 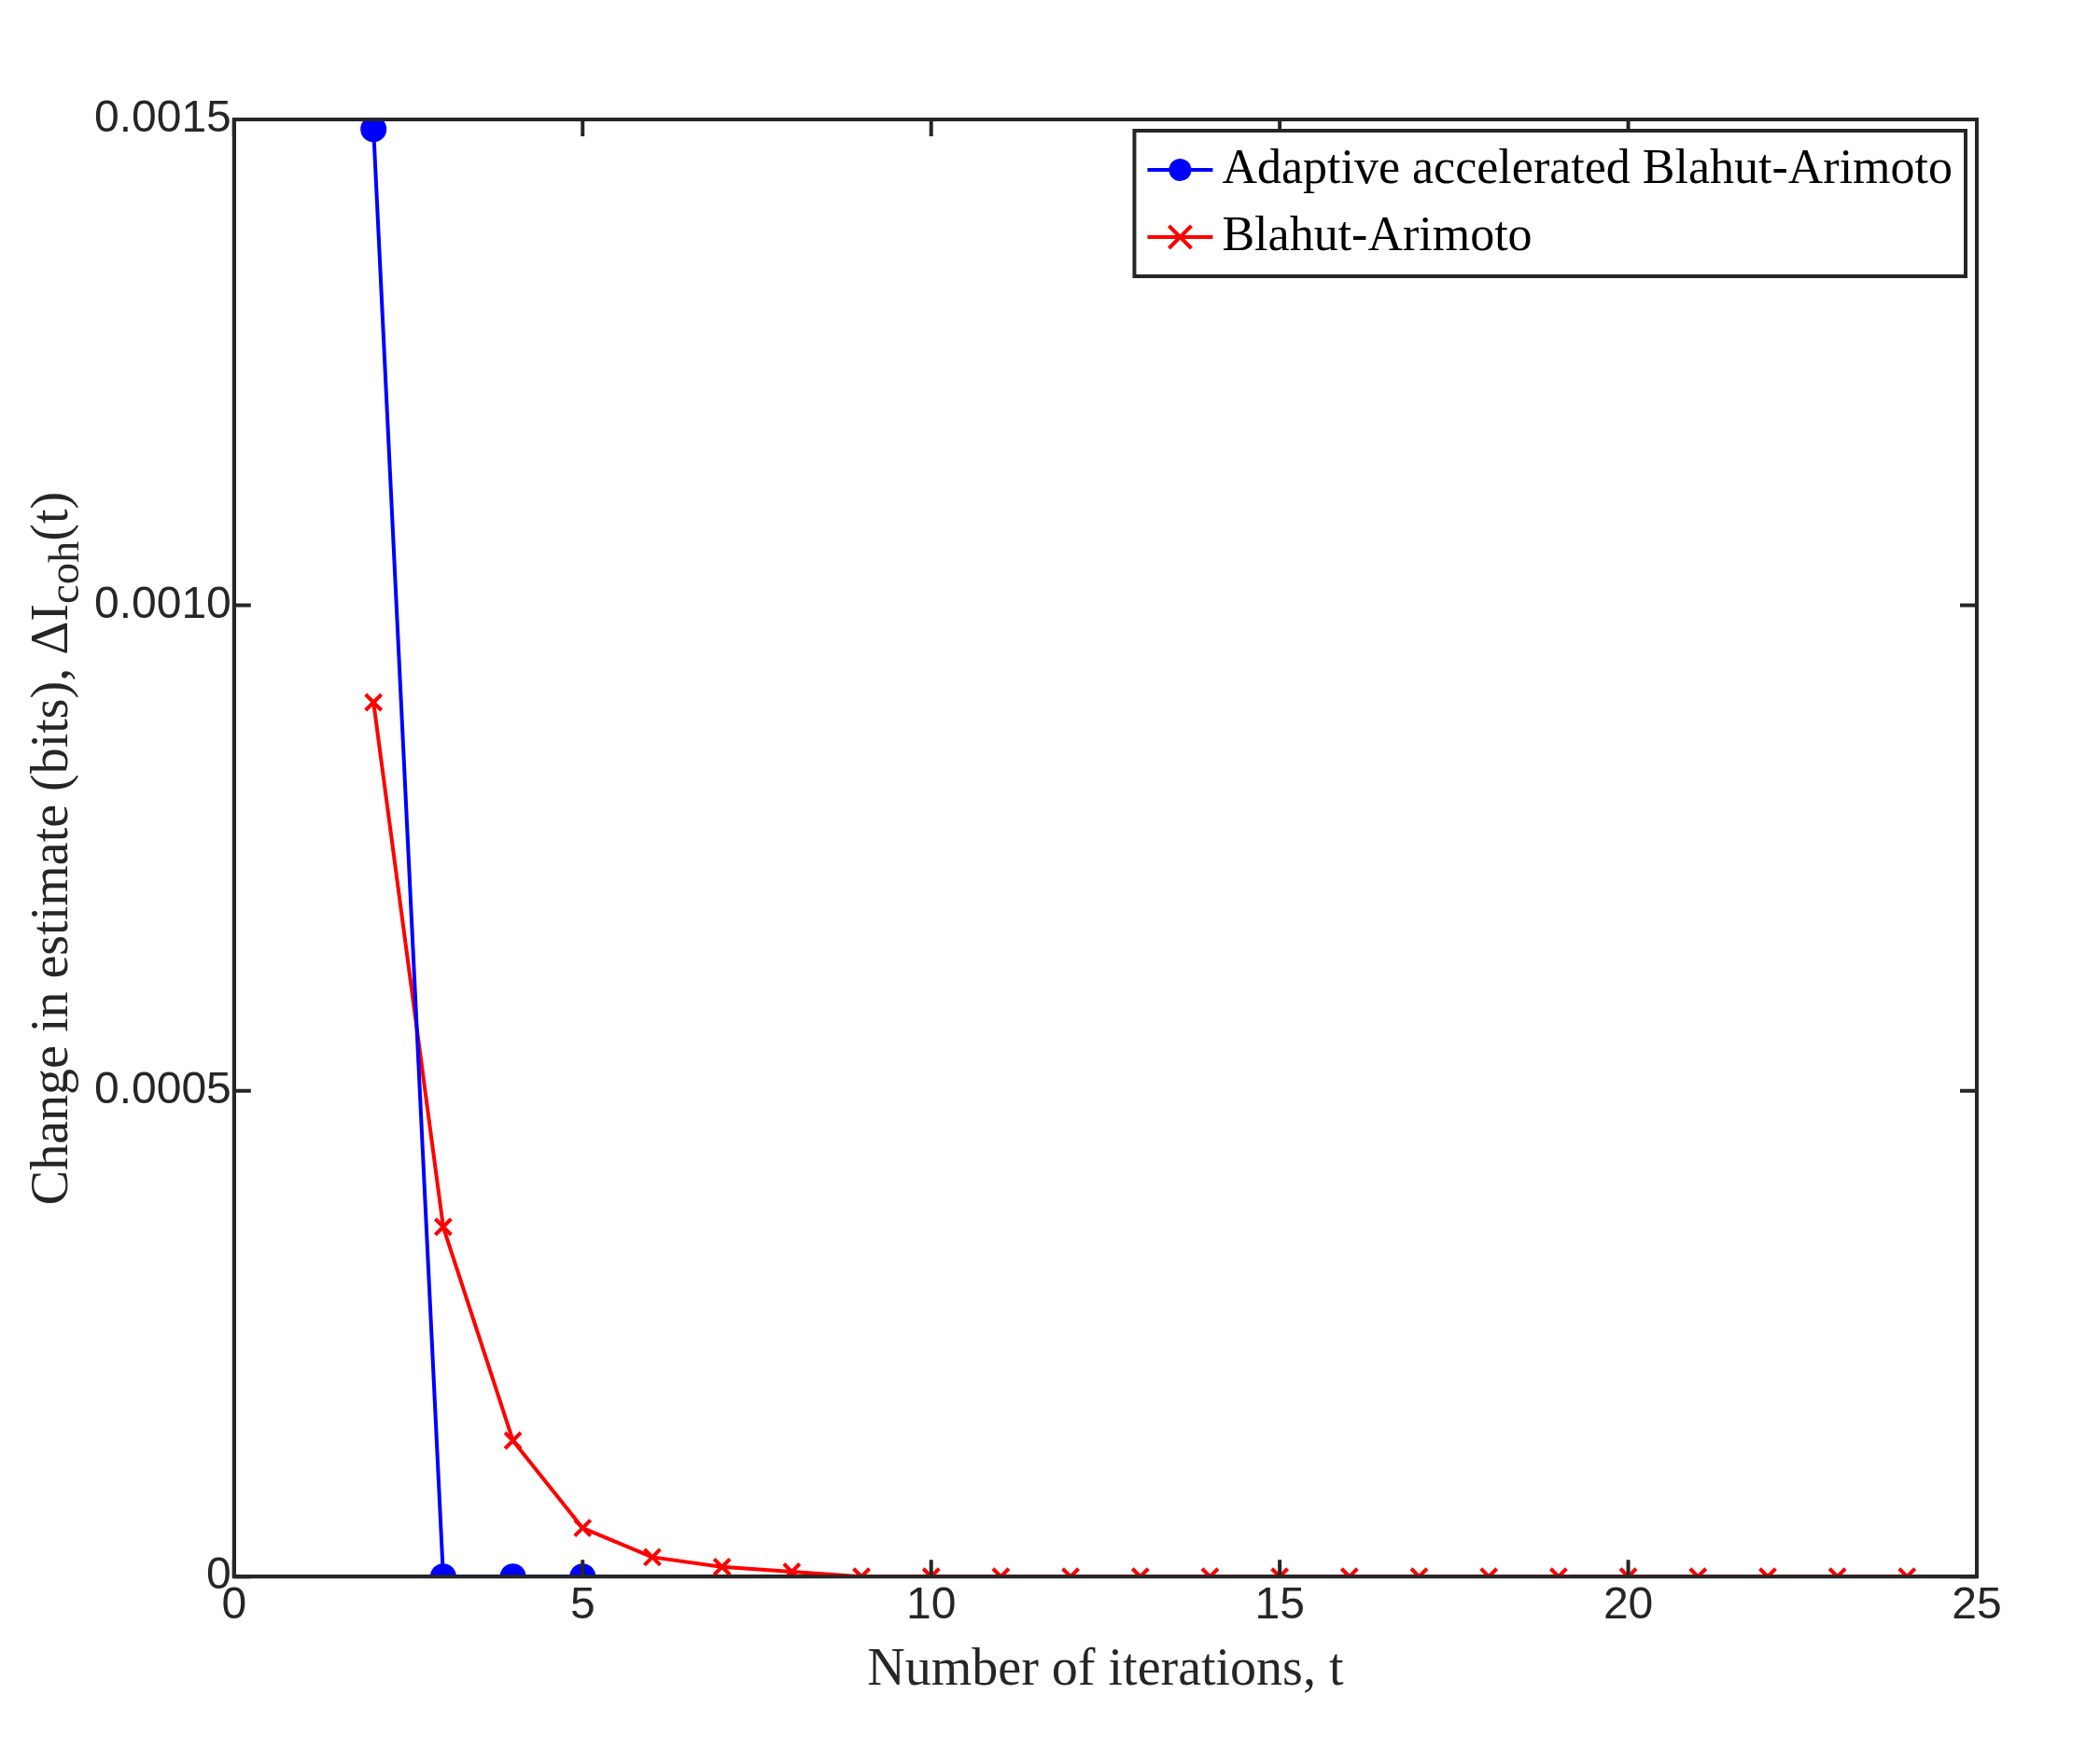 What do you see at coordinates (1628, 1603) in the screenshot?
I see `x-tick-label: 20` at bounding box center [1628, 1603].